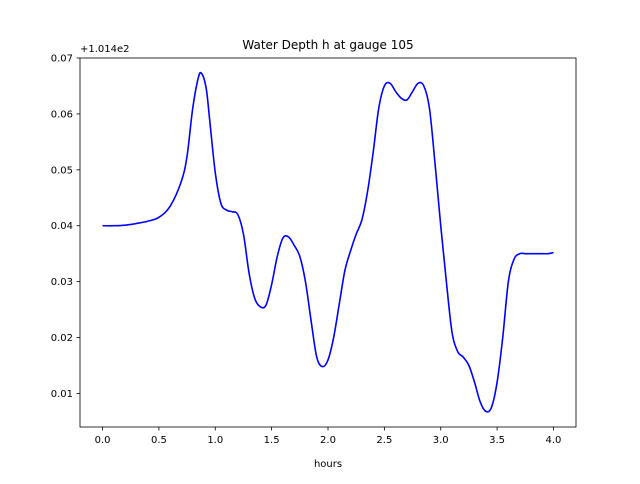 Image resolution: width=640 pixels, height=484 pixels. I want to click on y-tick-label: 0.06, so click(62, 114).